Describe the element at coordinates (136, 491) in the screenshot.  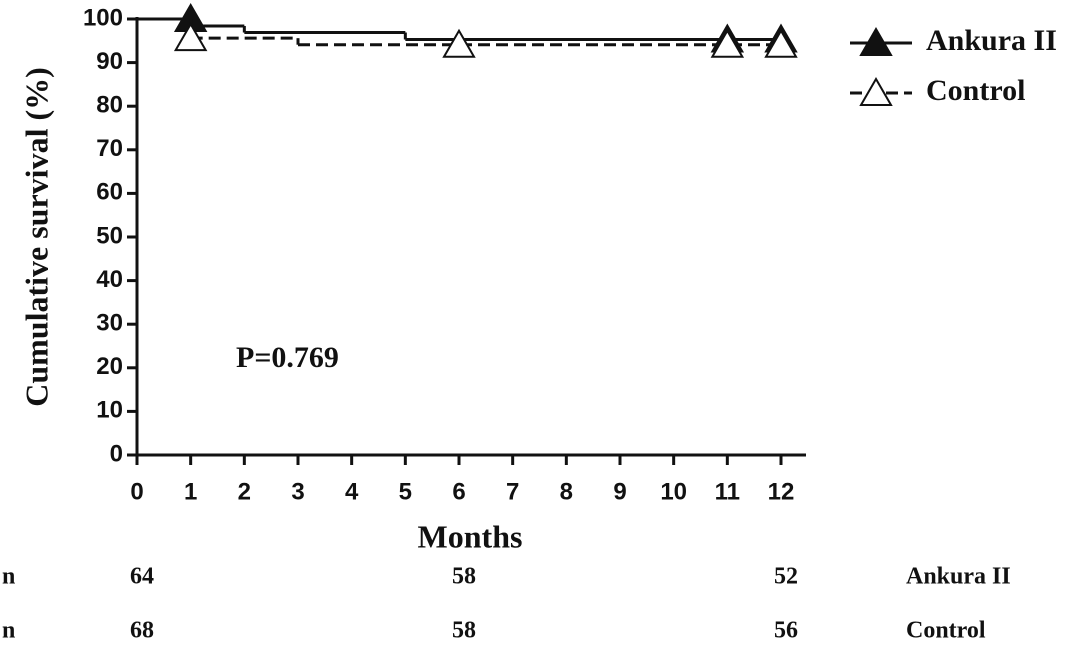
I see `x-tick-label: 0` at that location.